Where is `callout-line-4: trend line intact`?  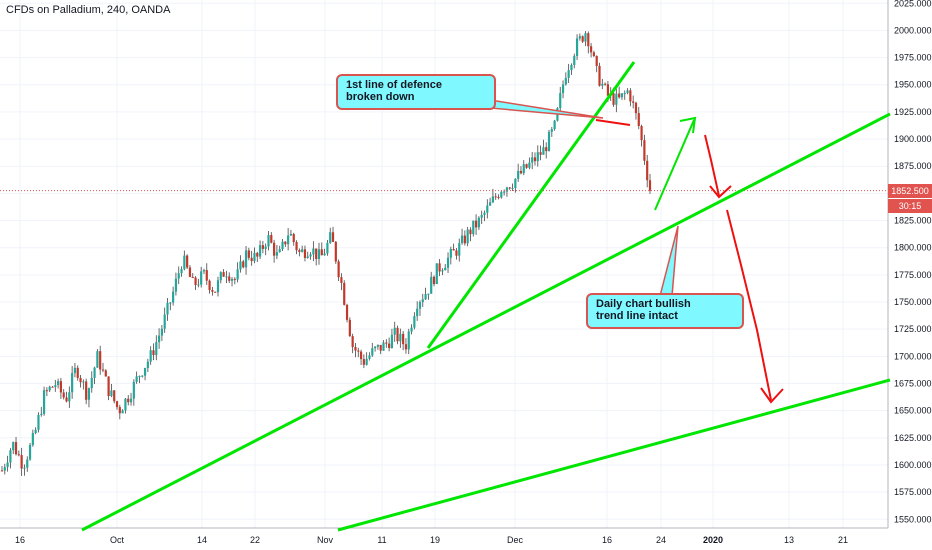
callout-line-4: trend line intact is located at coordinates (637, 316).